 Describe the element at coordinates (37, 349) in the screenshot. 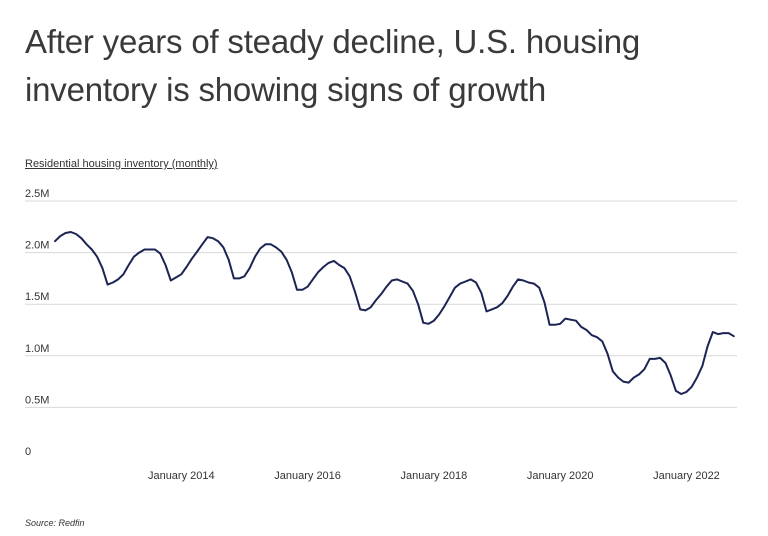

I see `y-tick-label: 1.0M` at that location.